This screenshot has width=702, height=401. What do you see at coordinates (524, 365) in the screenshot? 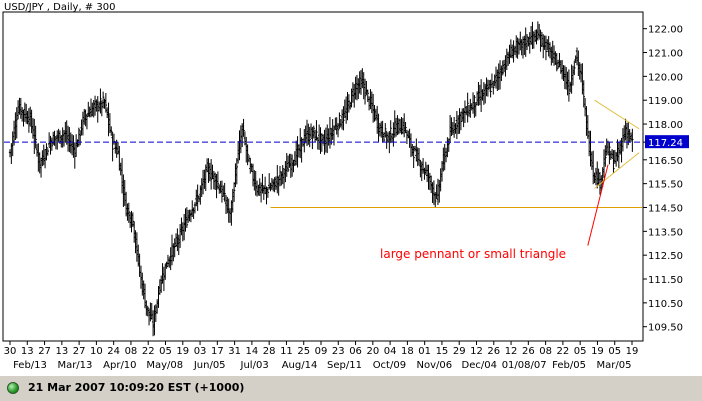
I see `x-month-label: 01/08/07` at bounding box center [524, 365].